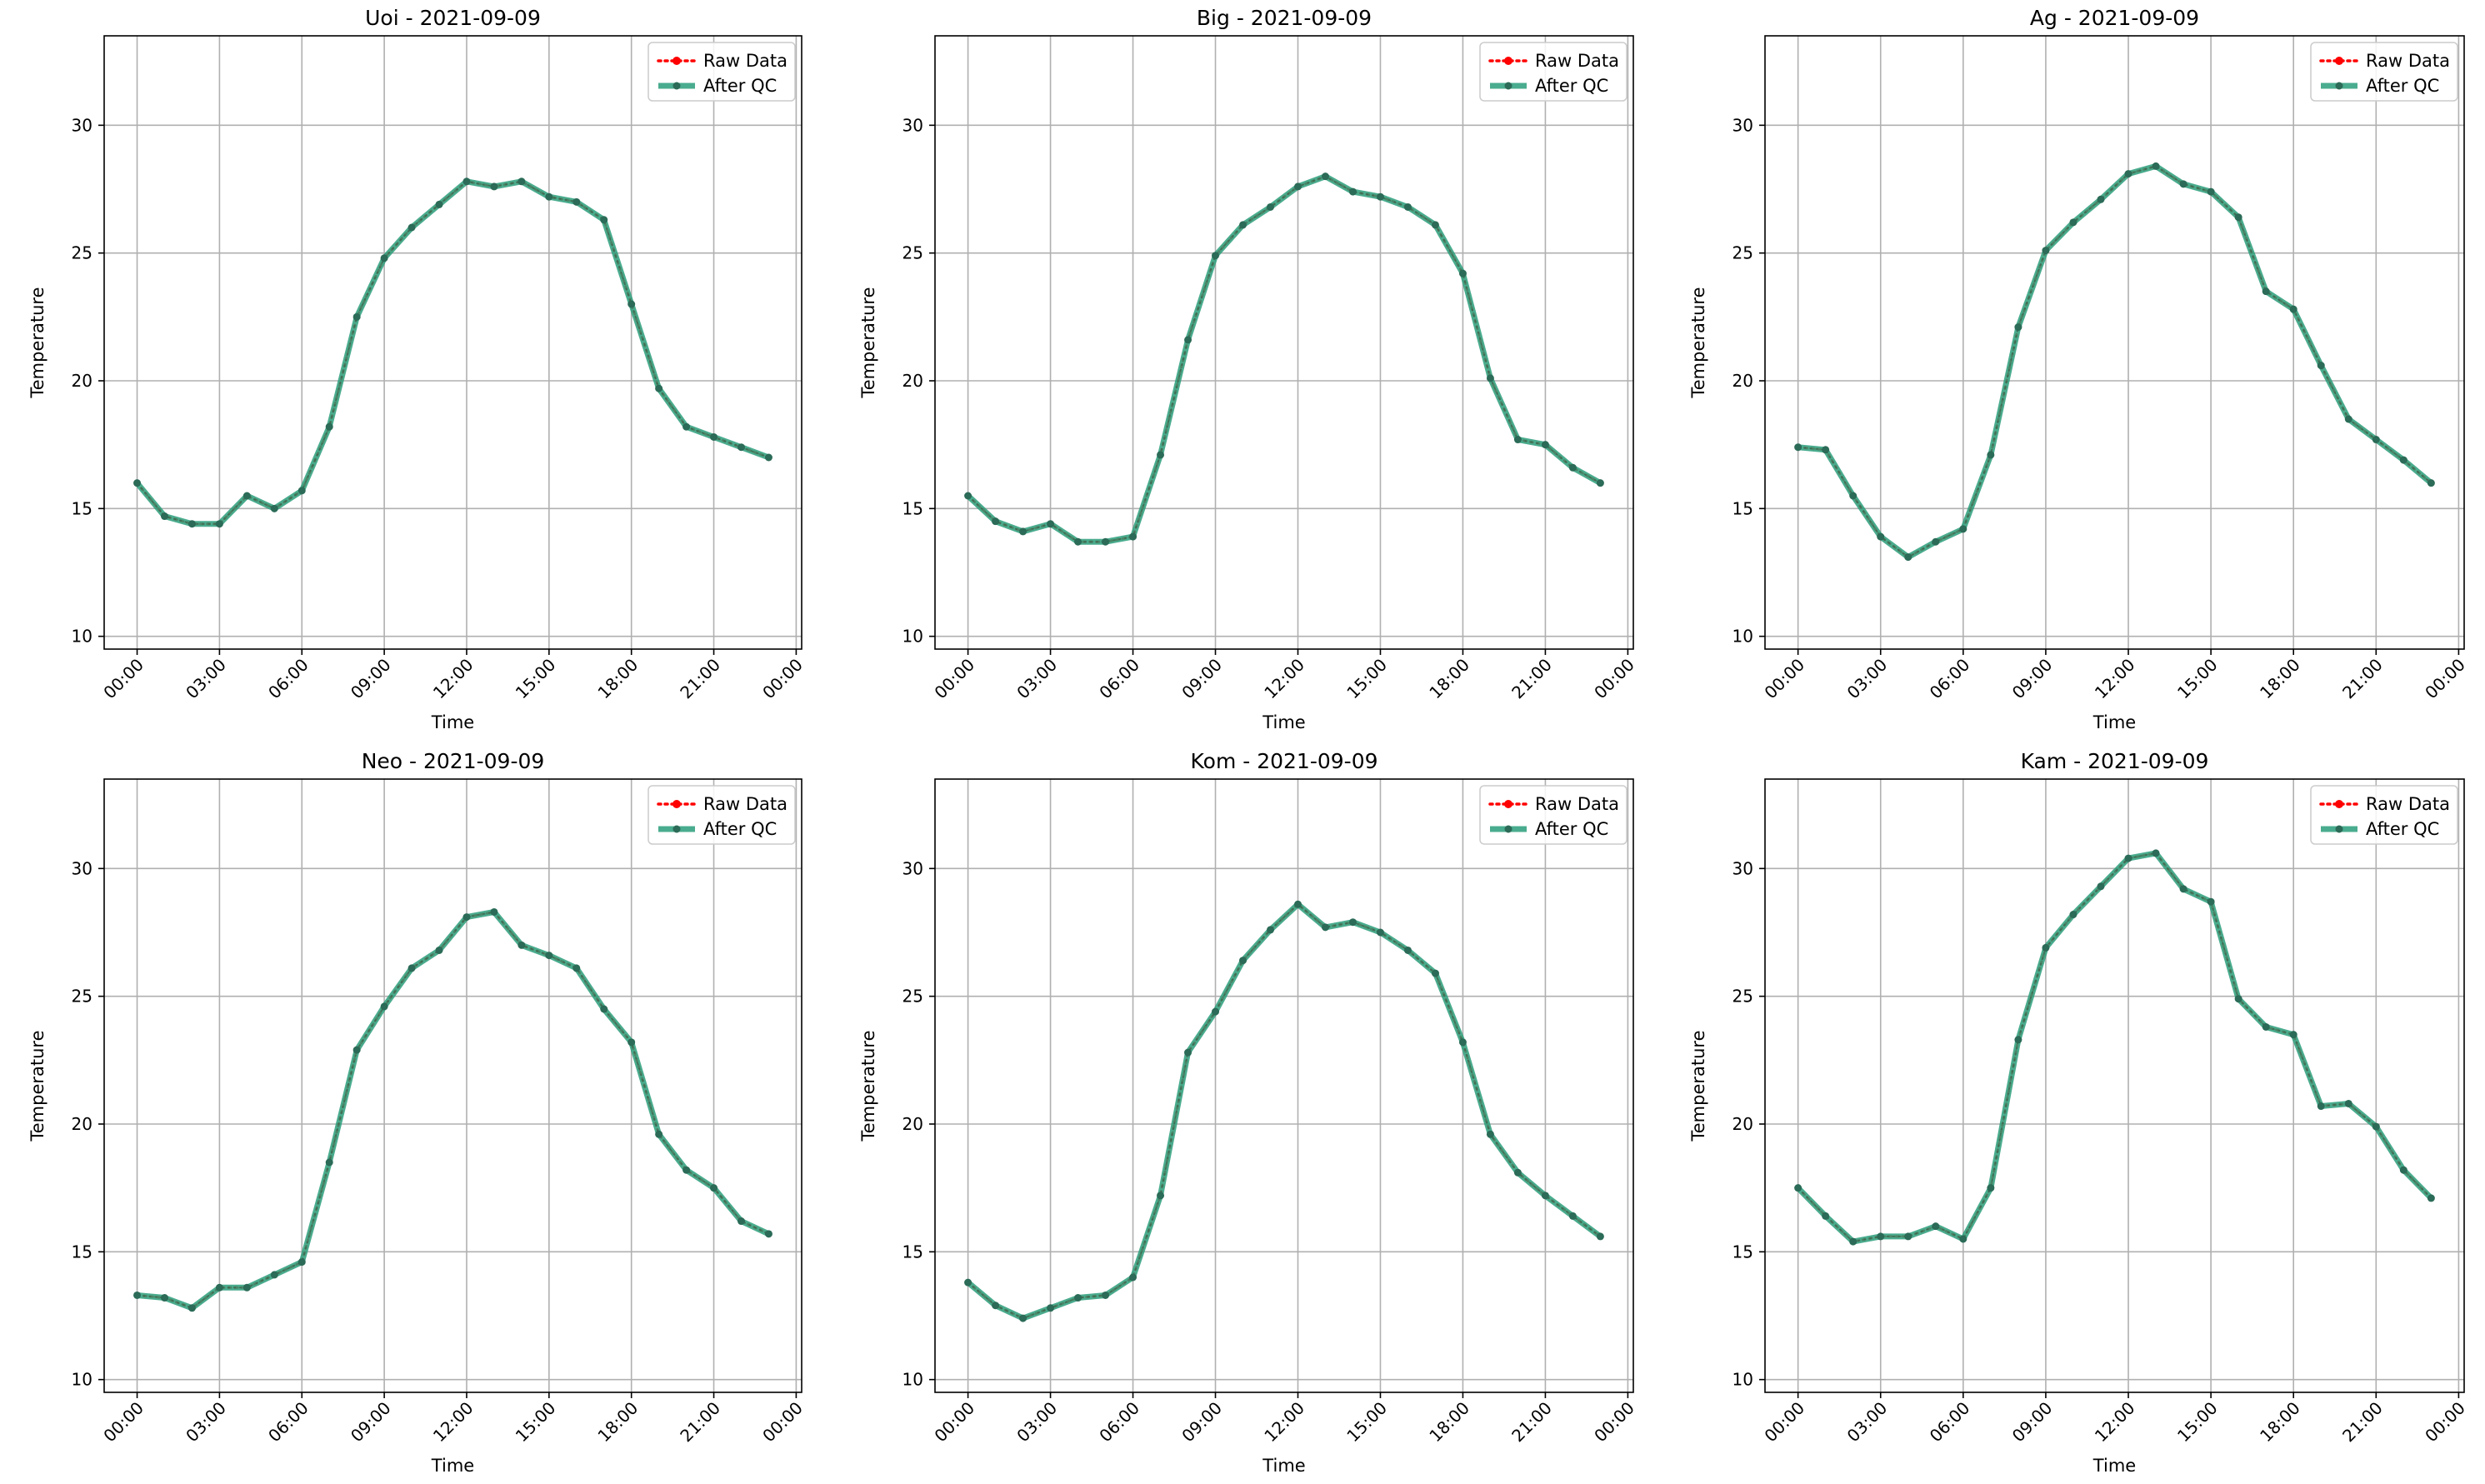  I want to click on subplot-title: Kom - 2021-09-09, so click(1284, 761).